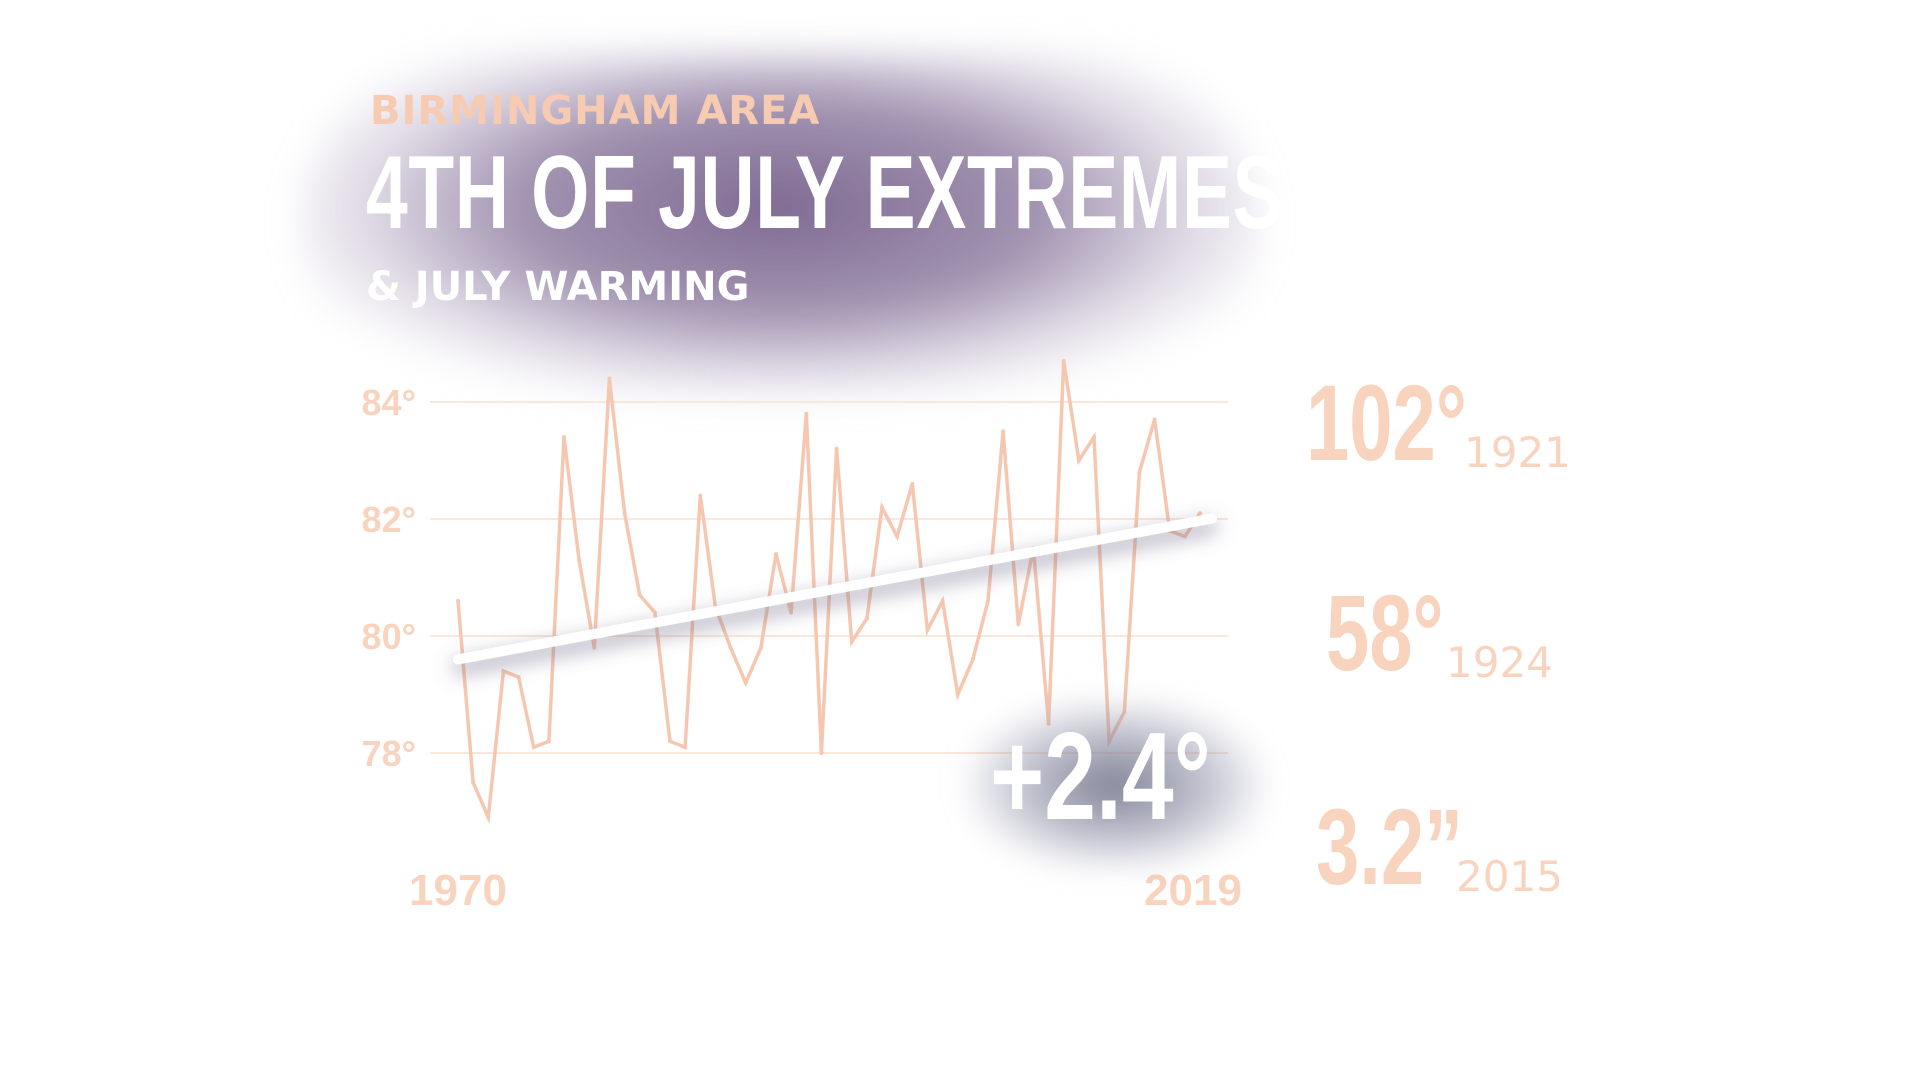 This screenshot has height=1080, width=1920. I want to click on record-low-year: 1924, so click(1499, 662).